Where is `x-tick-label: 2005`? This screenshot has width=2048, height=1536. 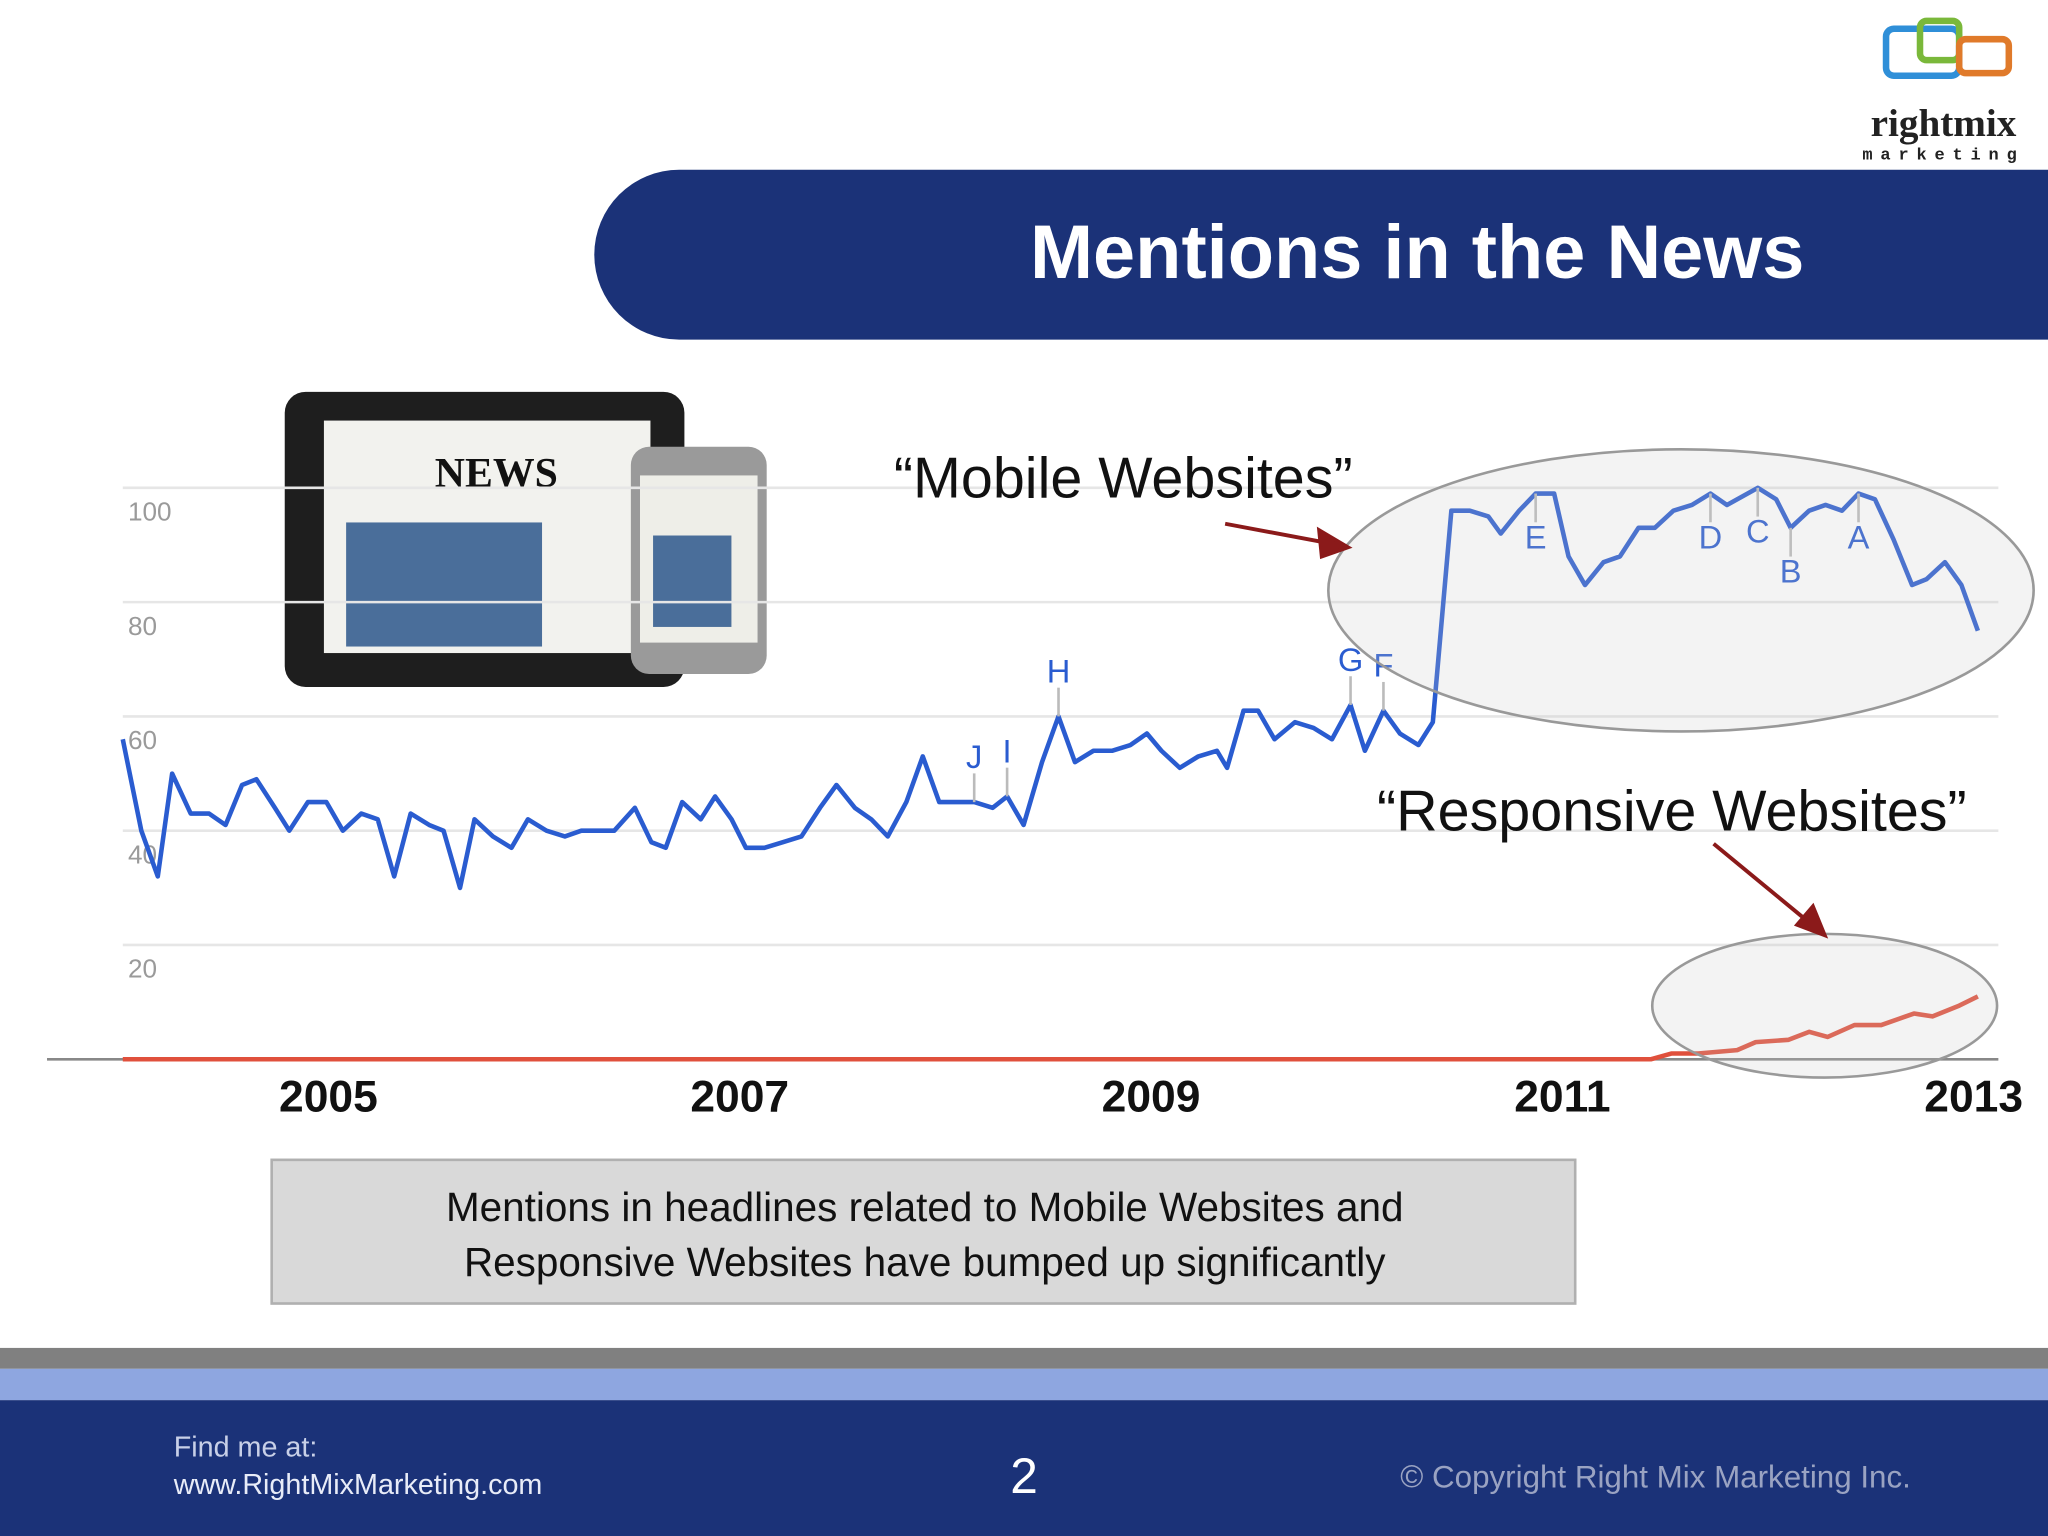
x-tick-label: 2005 is located at coordinates (328, 1097).